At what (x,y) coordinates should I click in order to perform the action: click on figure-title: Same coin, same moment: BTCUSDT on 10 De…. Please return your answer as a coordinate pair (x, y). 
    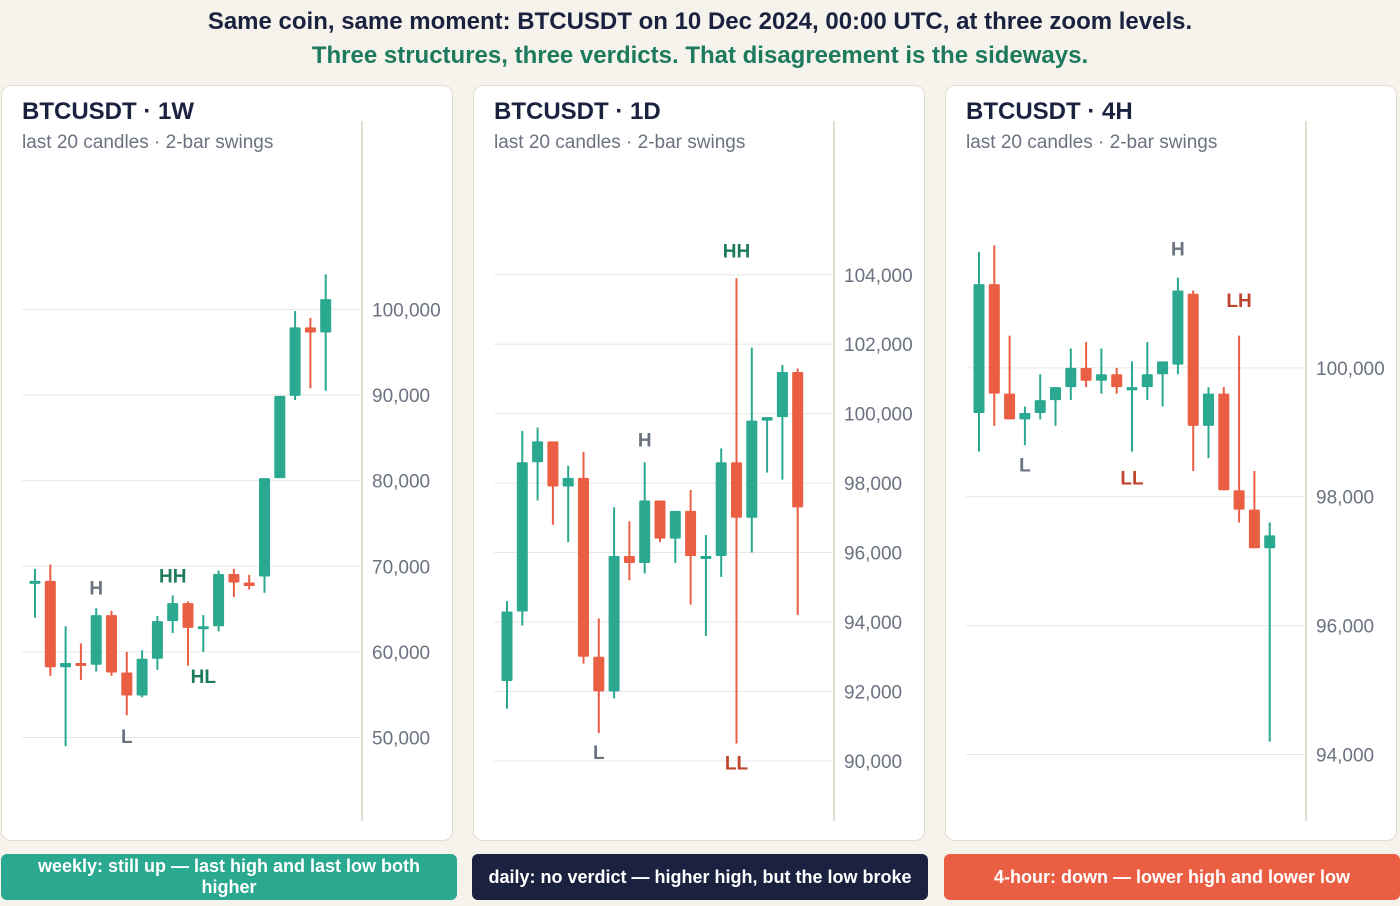
    Looking at the image, I should click on (700, 21).